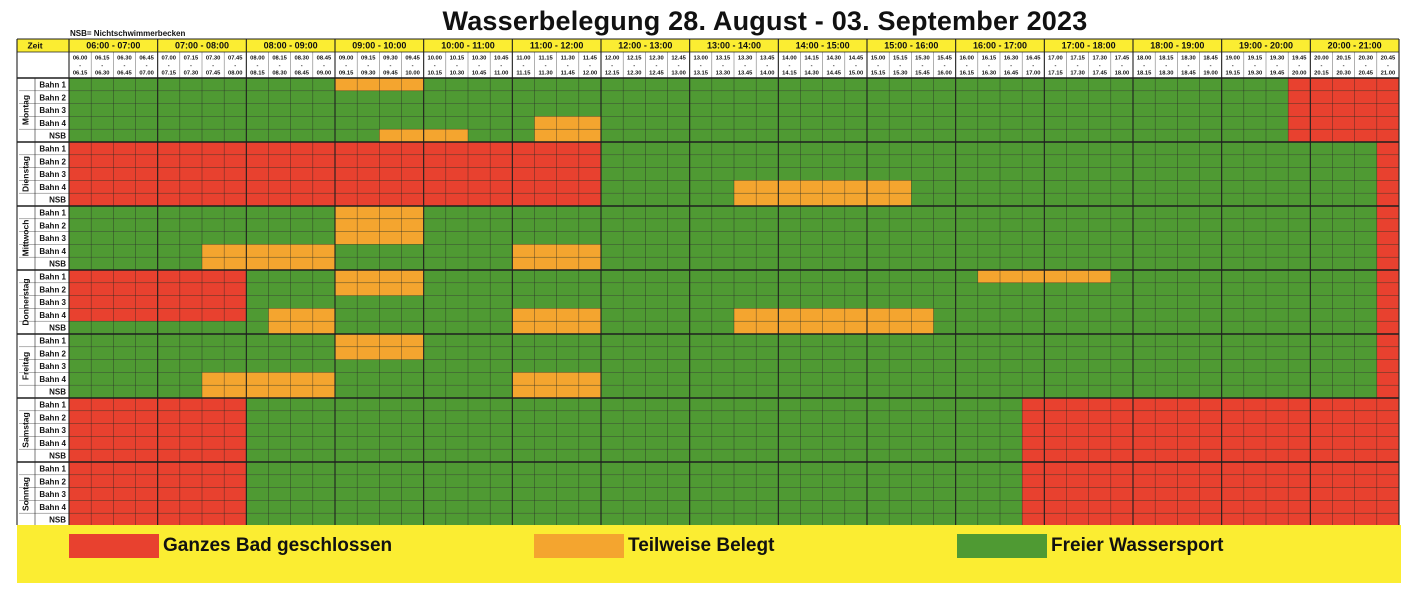 The width and height of the screenshot is (1420, 600). What do you see at coordinates (25, 110) in the screenshot?
I see `day-label: Montag` at bounding box center [25, 110].